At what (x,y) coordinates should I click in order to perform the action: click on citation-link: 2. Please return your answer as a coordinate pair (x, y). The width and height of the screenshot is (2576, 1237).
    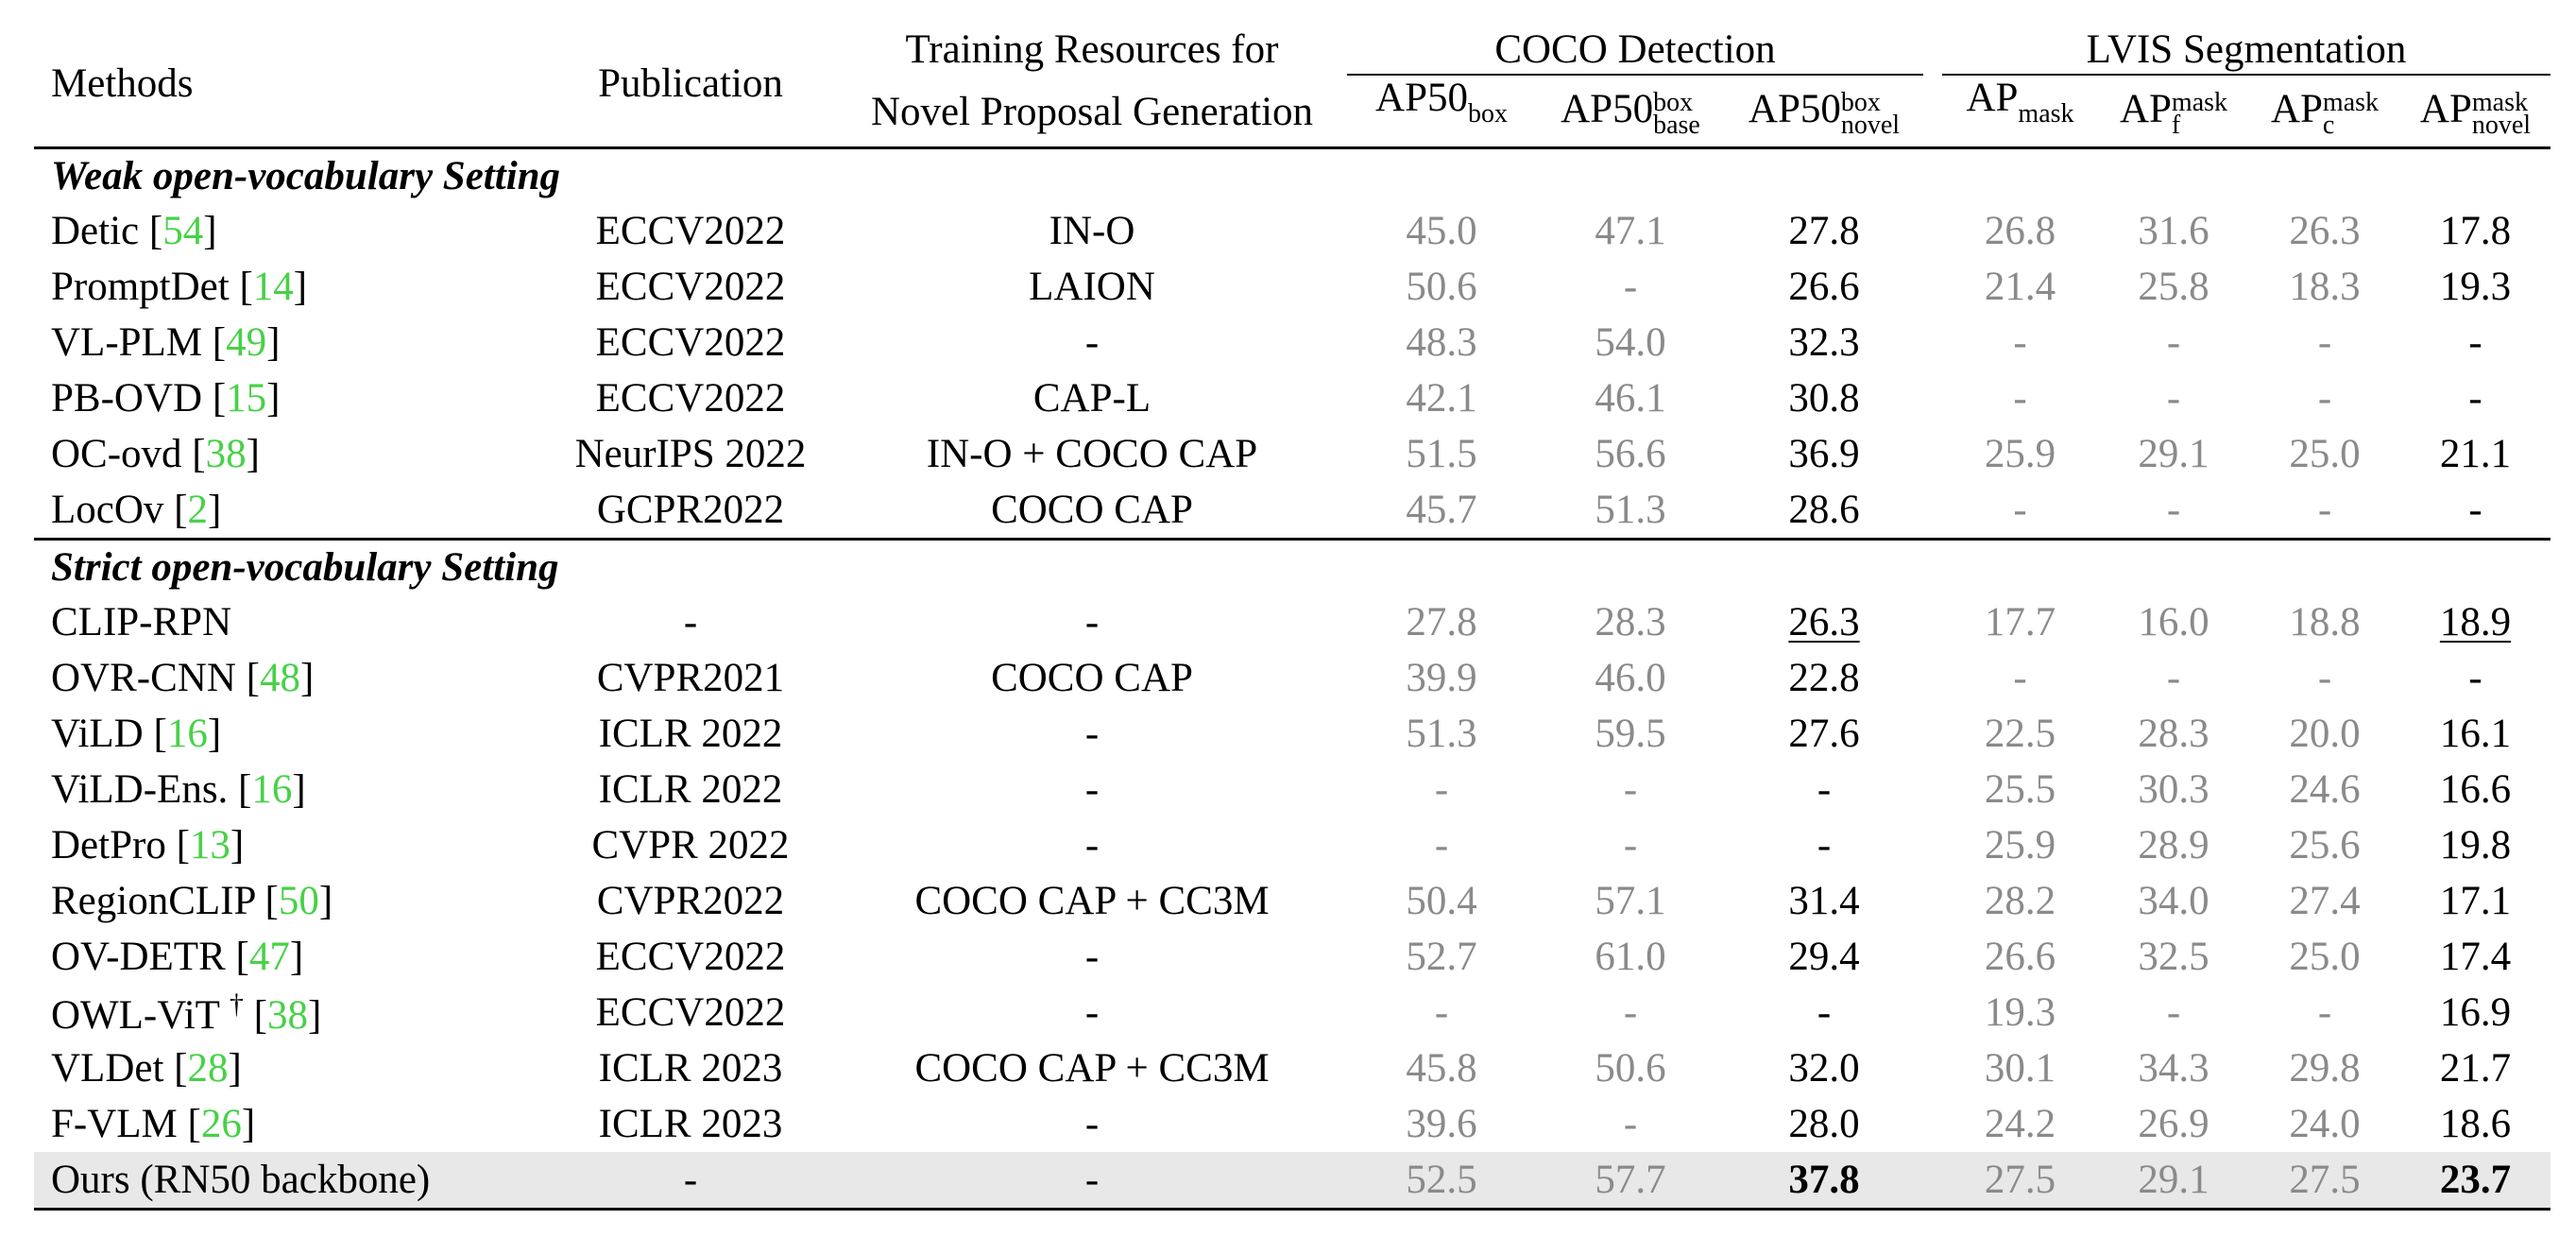
    Looking at the image, I should click on (198, 510).